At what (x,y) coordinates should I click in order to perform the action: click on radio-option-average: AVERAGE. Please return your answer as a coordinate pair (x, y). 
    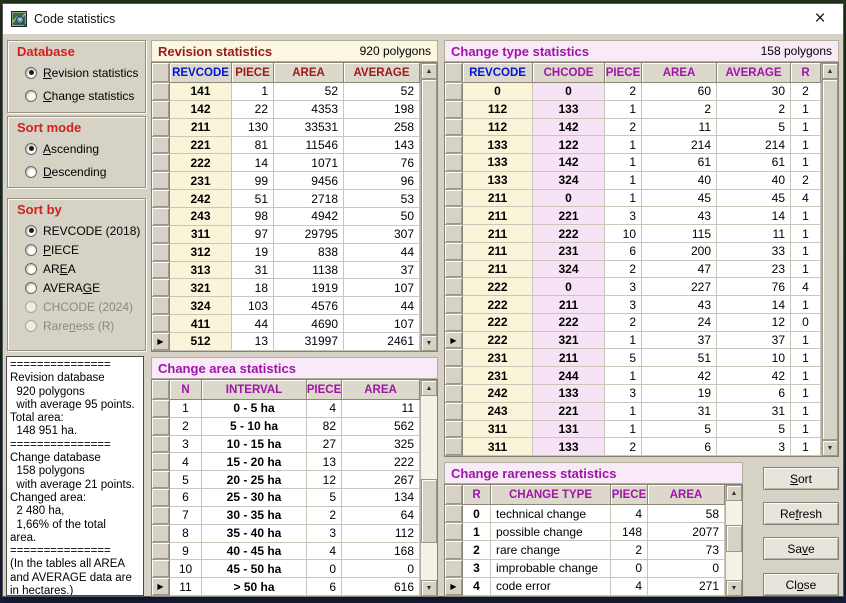
    Looking at the image, I should click on (85, 287).